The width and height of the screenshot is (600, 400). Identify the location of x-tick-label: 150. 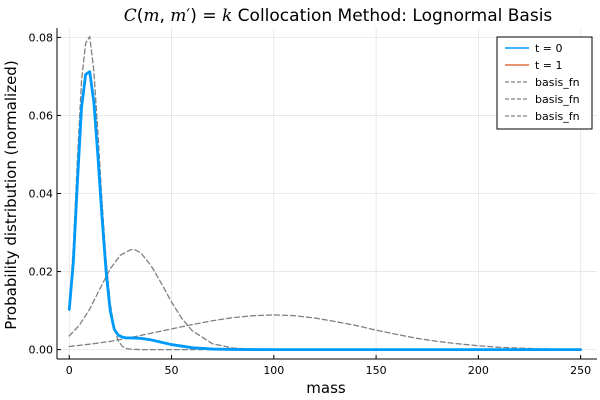
(376, 370).